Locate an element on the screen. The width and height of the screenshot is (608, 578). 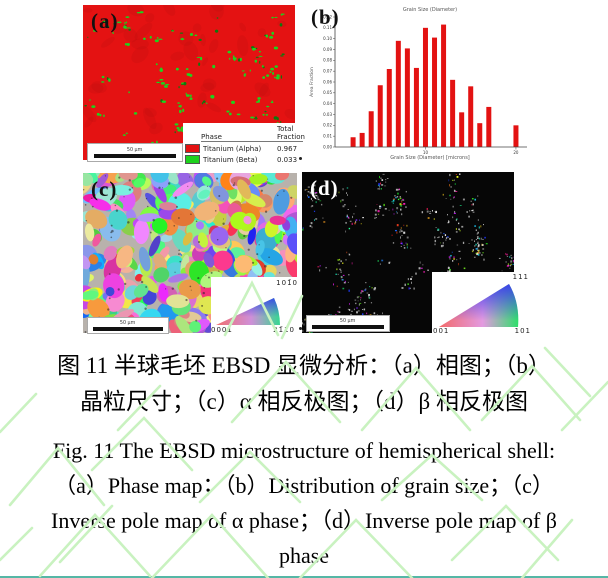
beta-ipf-color-key: 111 001 101 is located at coordinates (483, 304).